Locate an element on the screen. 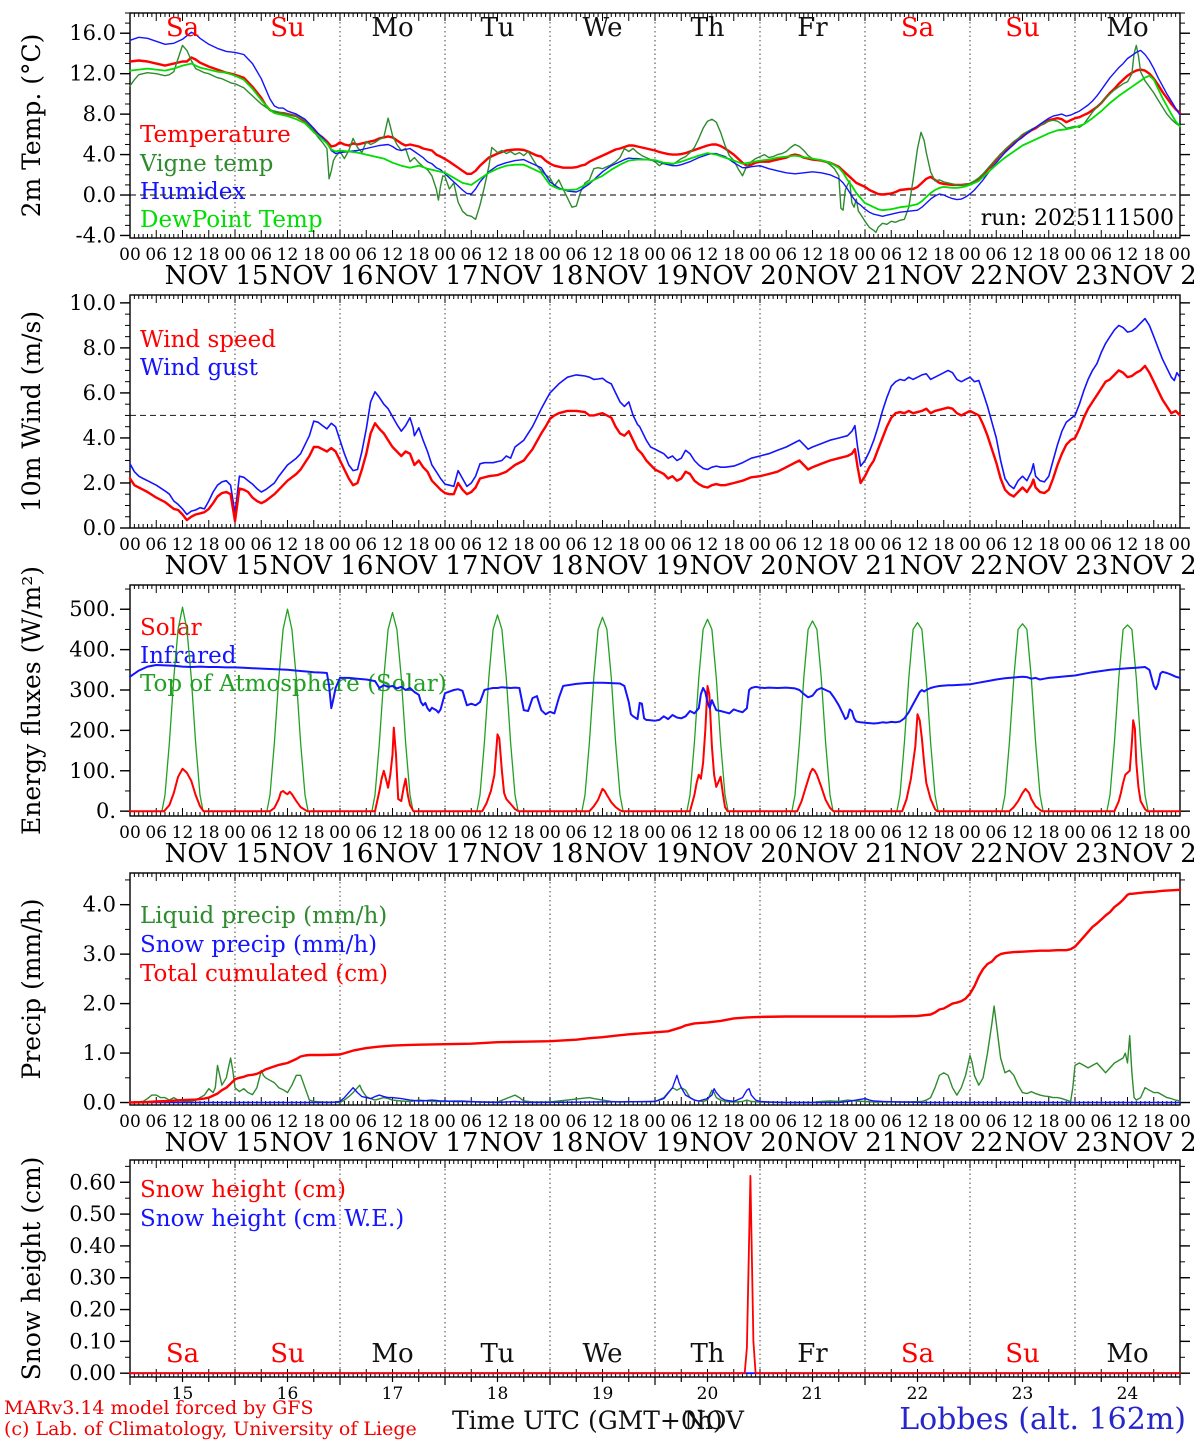 The image size is (1194, 1440). time-axis-title: Time UTC (GMT+0h) is located at coordinates (587, 1420).